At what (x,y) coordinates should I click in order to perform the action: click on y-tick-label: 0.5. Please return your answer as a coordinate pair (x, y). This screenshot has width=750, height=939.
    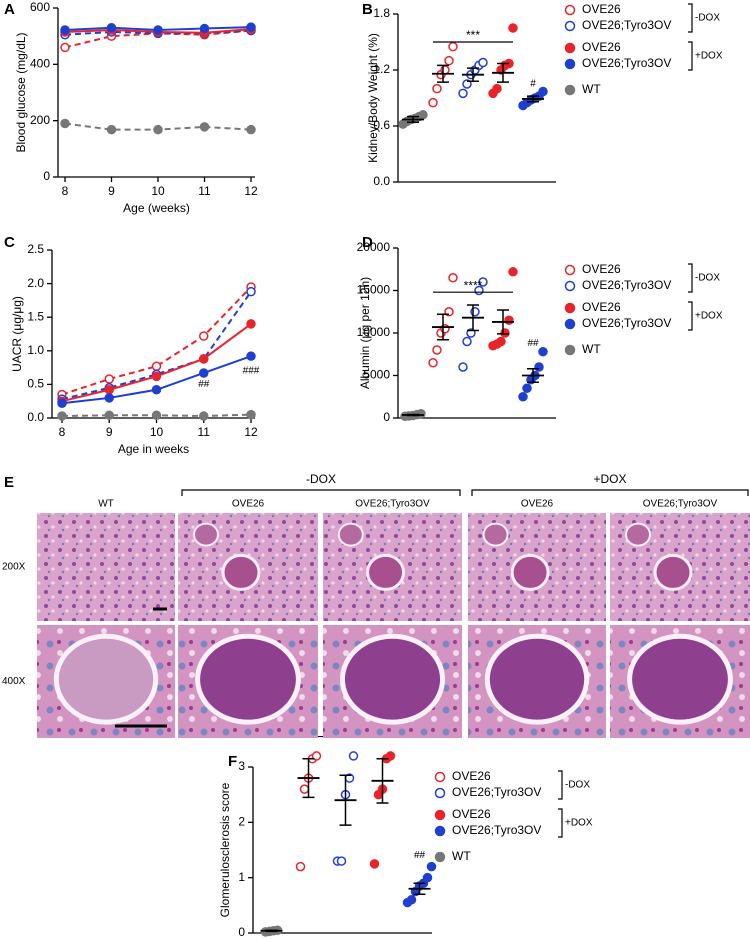
    Looking at the image, I should click on (35, 384).